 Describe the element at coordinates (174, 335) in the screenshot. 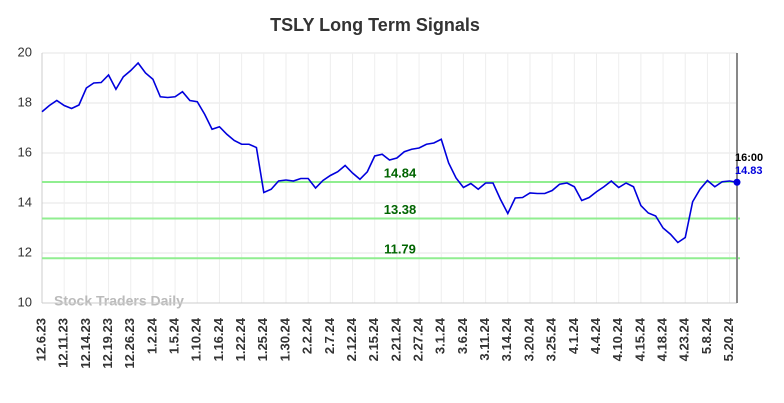

I see `x-tick-label: 1.5.24` at that location.